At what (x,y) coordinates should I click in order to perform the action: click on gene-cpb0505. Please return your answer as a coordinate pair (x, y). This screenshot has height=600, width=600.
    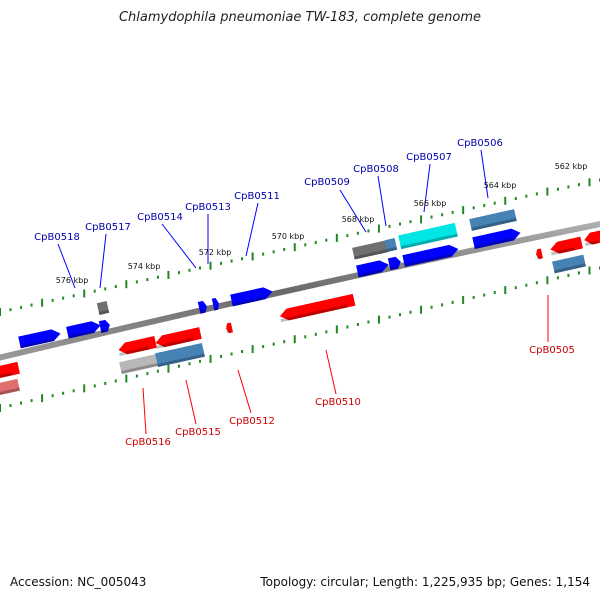
    Looking at the image, I should click on (539, 254).